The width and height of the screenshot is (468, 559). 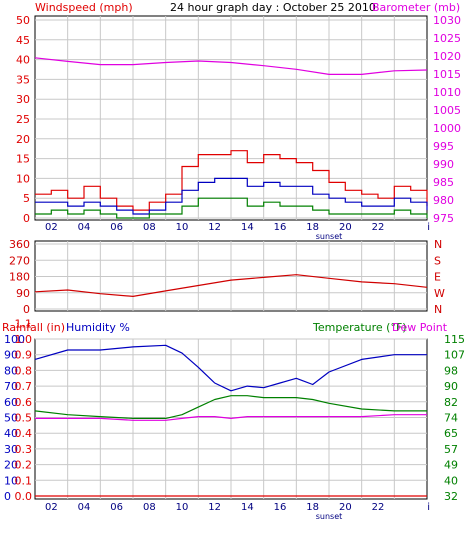 I want to click on temperature-tick-label: 82, so click(x=451, y=402).